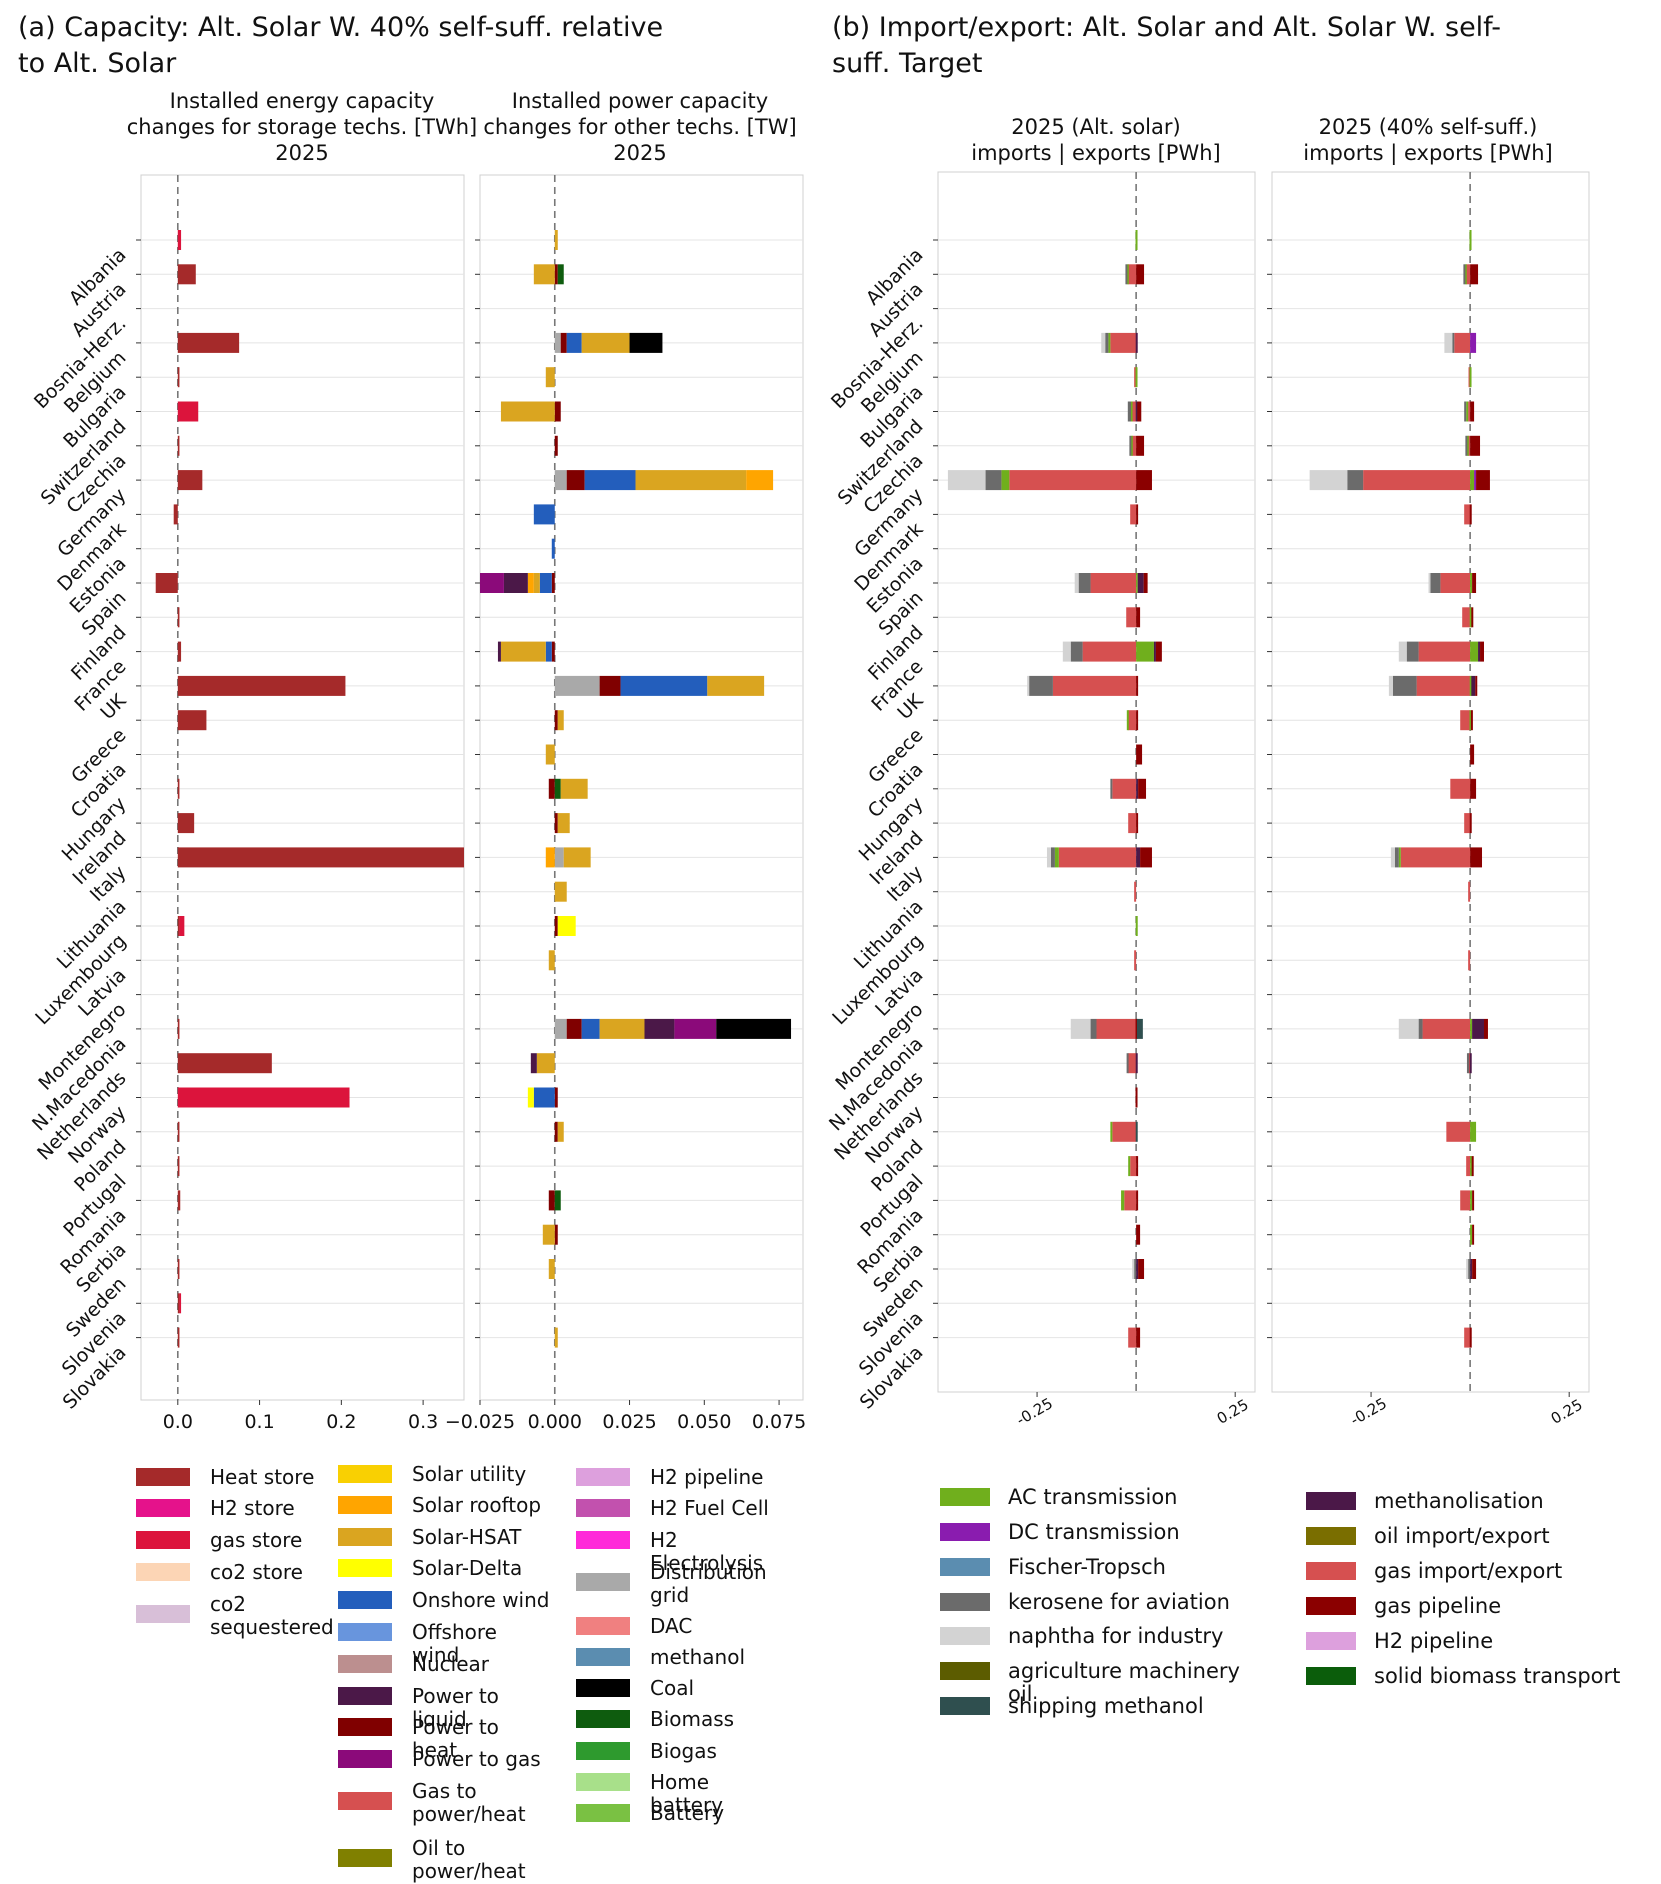 The image size is (1661, 1884). Describe the element at coordinates (444, 1664) in the screenshot. I see `legend-a-item: Nuclear` at that location.